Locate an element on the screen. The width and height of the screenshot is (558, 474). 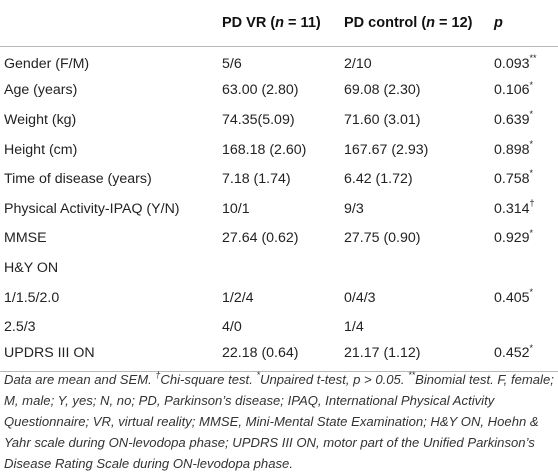
table-row: 2.5/3 4/0 1/4 is located at coordinates (279, 327).